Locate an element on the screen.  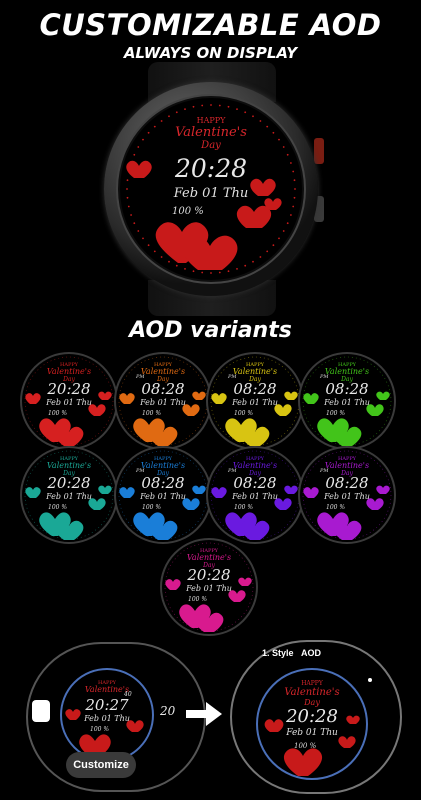
watch-crown-bottom is located at coordinates (319, 209).